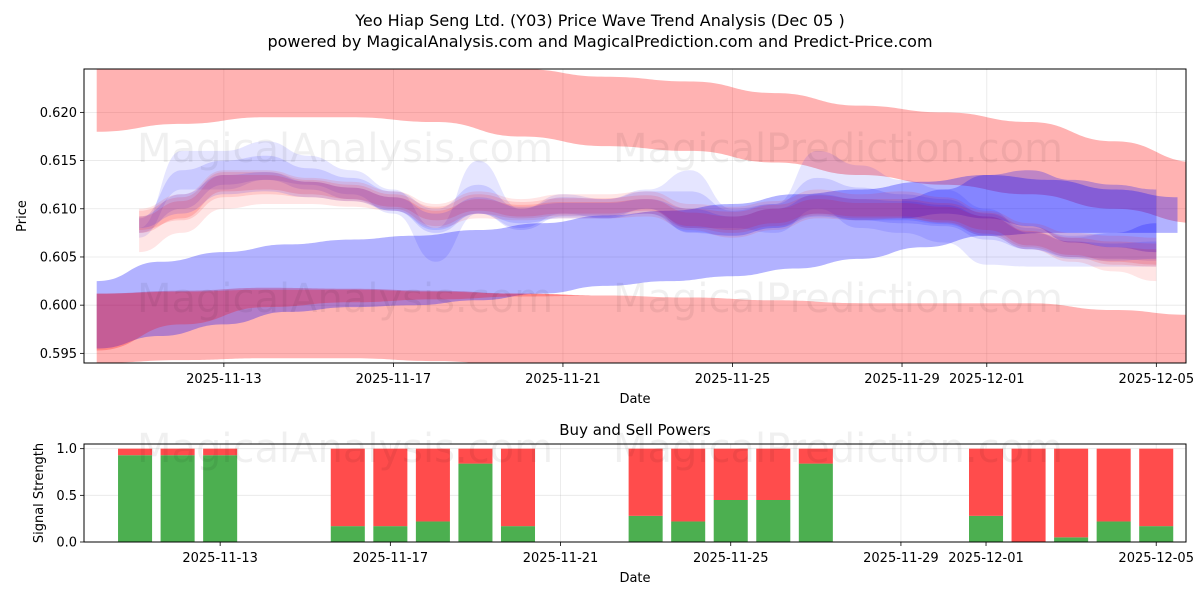 Image resolution: width=1200 pixels, height=600 pixels. I want to click on power-x-tick-label: 2025-12-01, so click(986, 558).